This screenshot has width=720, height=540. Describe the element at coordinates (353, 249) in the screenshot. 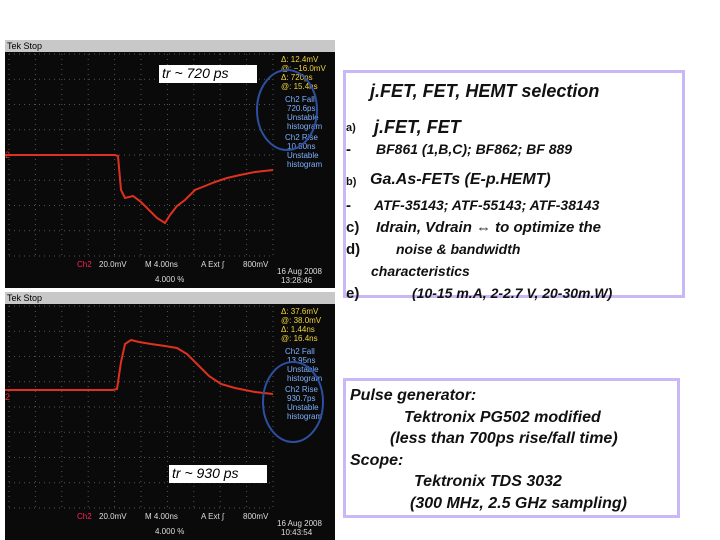

I see `item-marker: d)` at that location.